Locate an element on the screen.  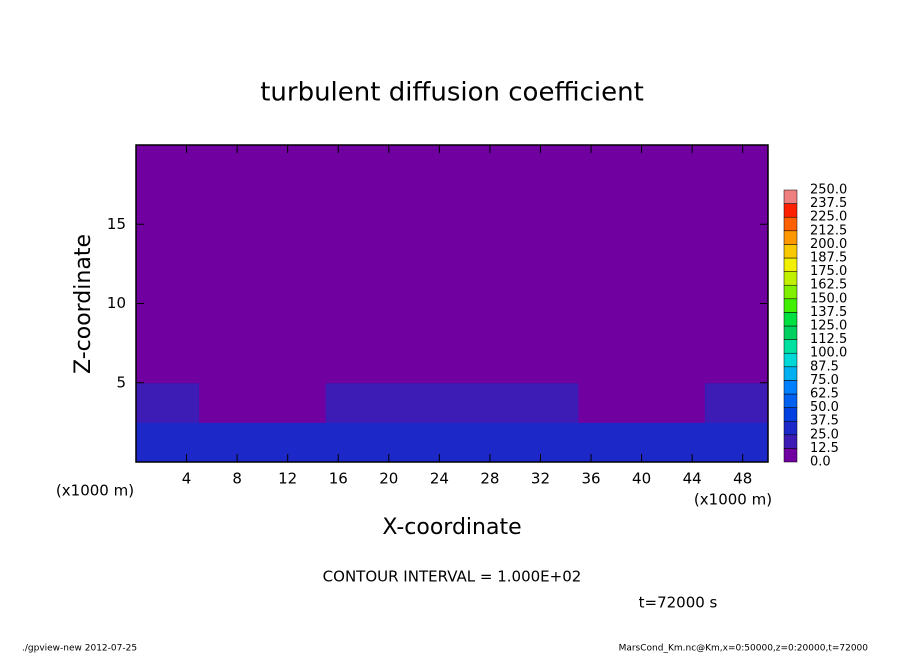
colorbar-label: 37.5 is located at coordinates (824, 421).